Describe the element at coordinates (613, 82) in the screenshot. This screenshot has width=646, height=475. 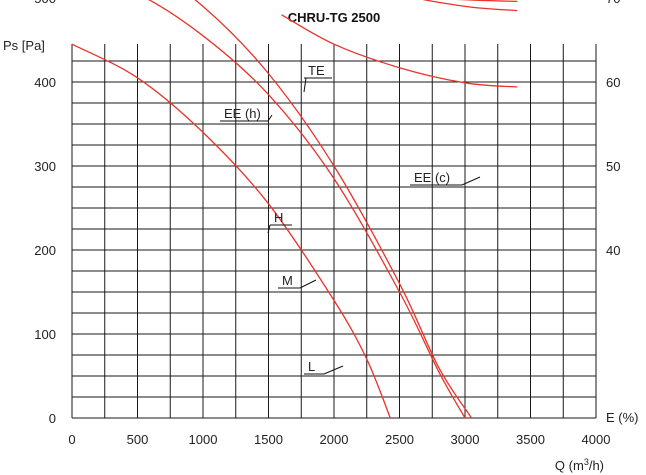
I see `y-tick-label-right: 60` at that location.